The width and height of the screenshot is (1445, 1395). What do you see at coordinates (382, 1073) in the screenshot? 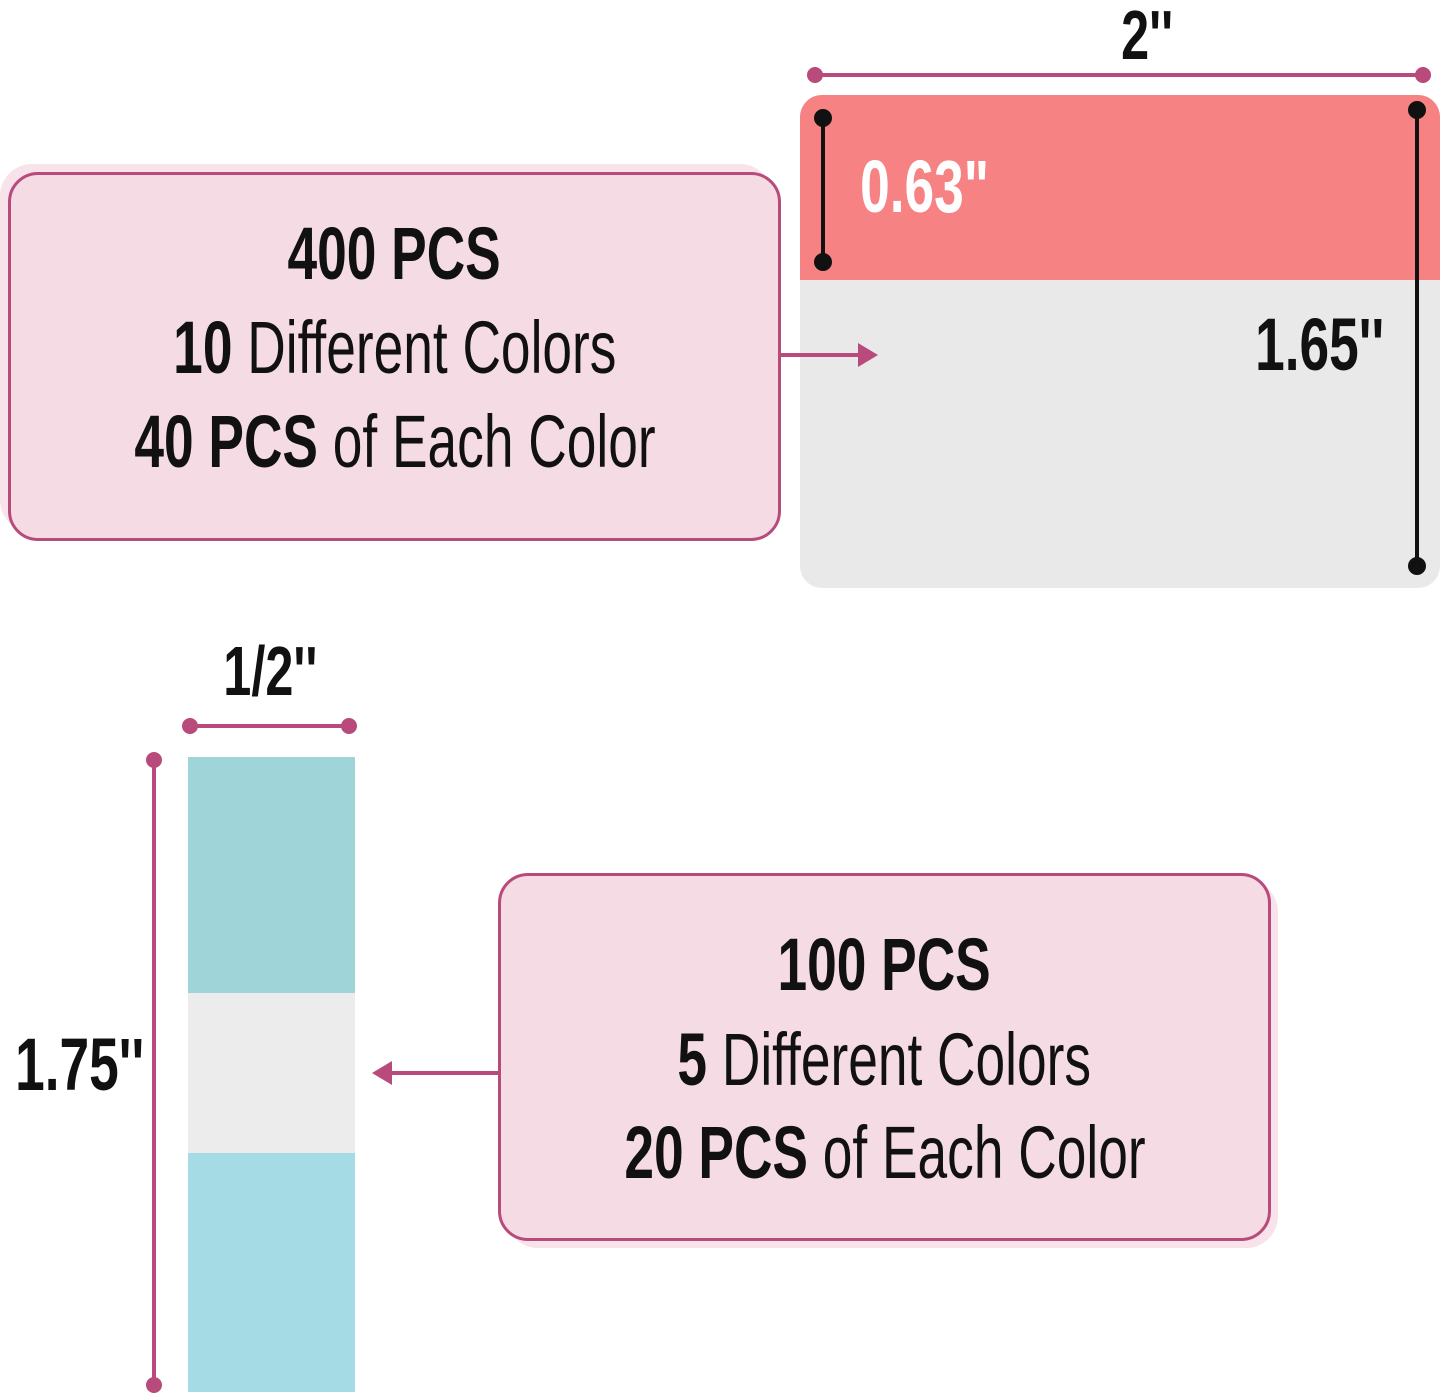
I see `arrow-left-head` at bounding box center [382, 1073].